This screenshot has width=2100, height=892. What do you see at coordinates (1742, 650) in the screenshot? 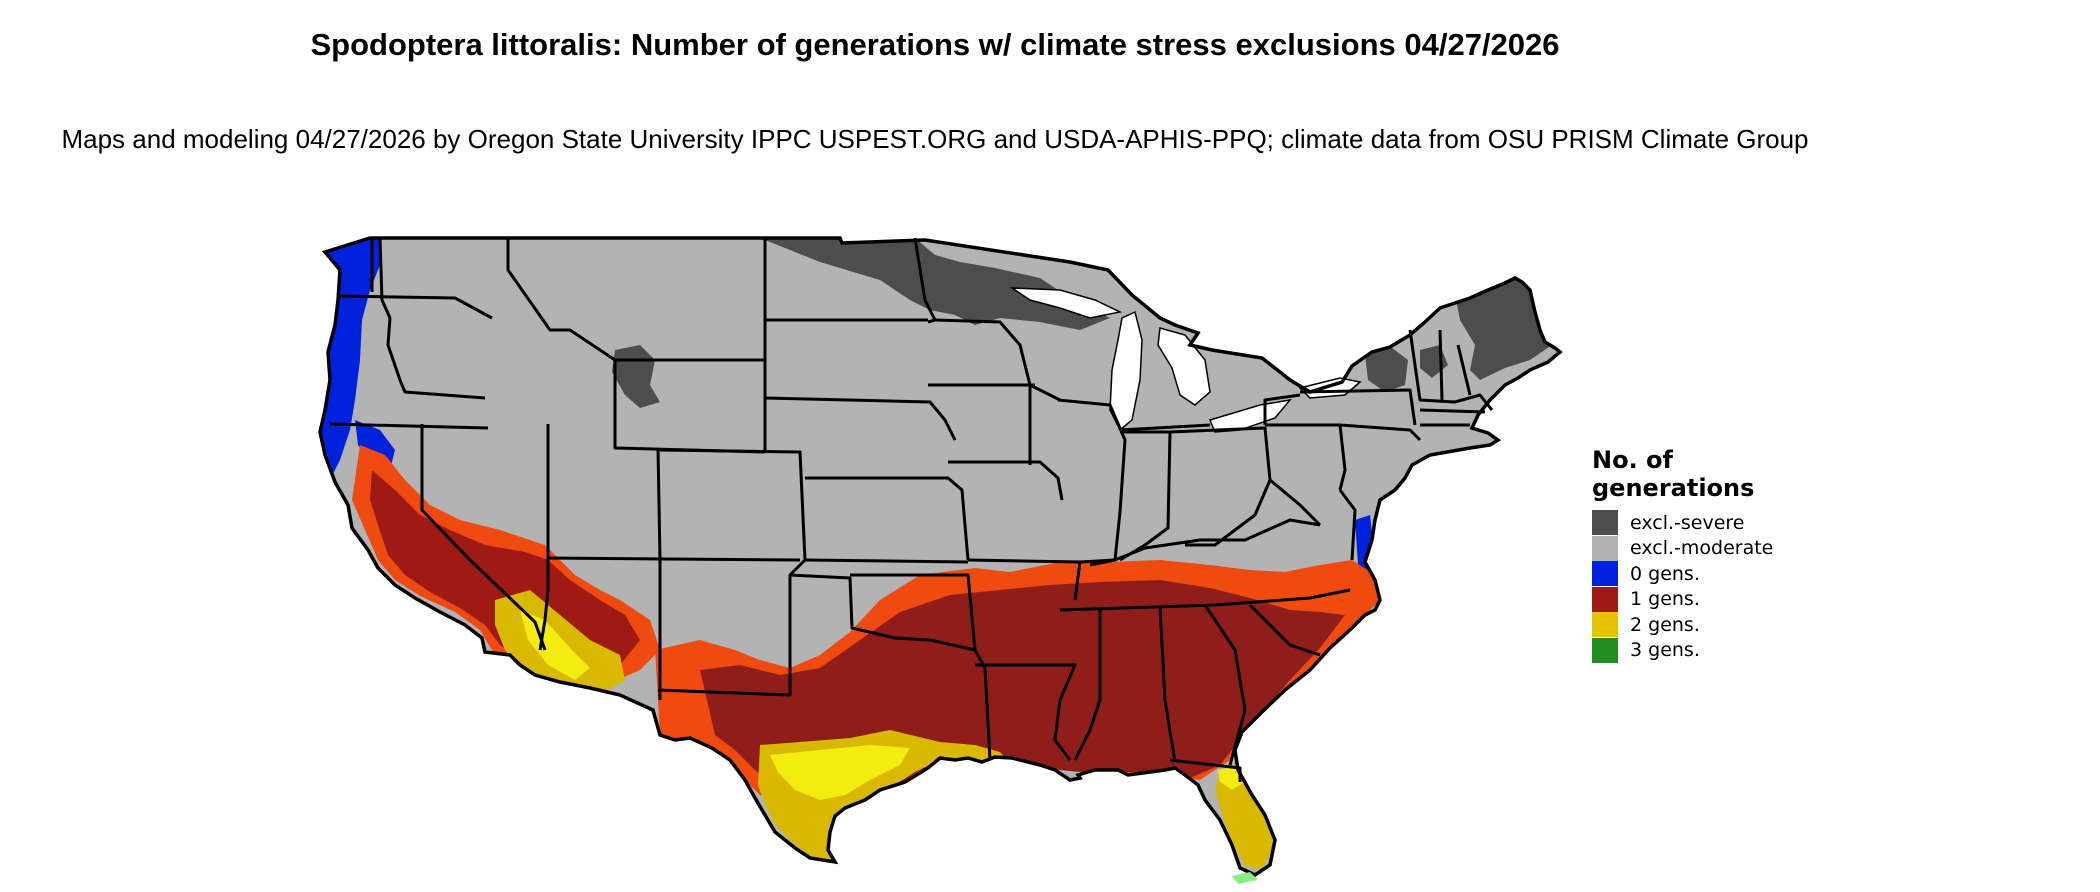
I see `legend-item-3-gens: 3 gens.` at bounding box center [1742, 650].